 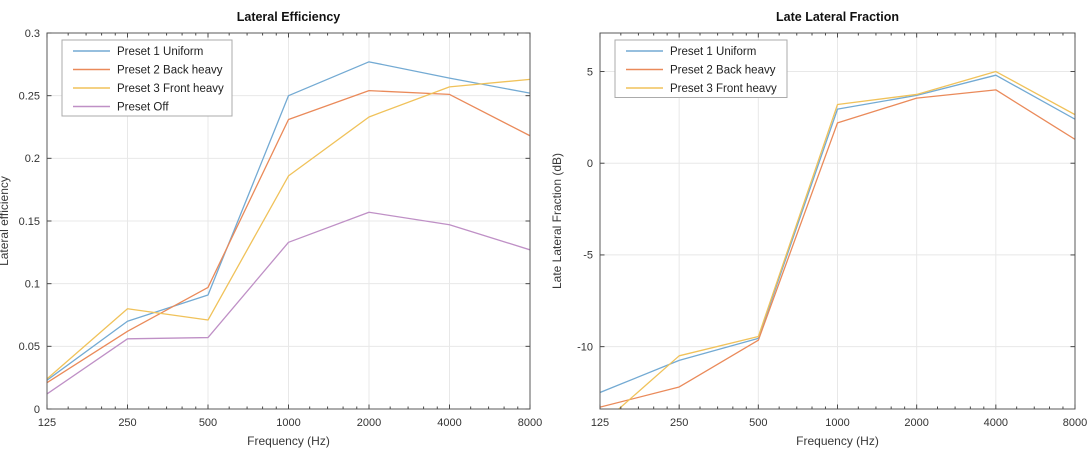 I want to click on chart-title: Late Lateral Fraction, so click(x=837, y=17).